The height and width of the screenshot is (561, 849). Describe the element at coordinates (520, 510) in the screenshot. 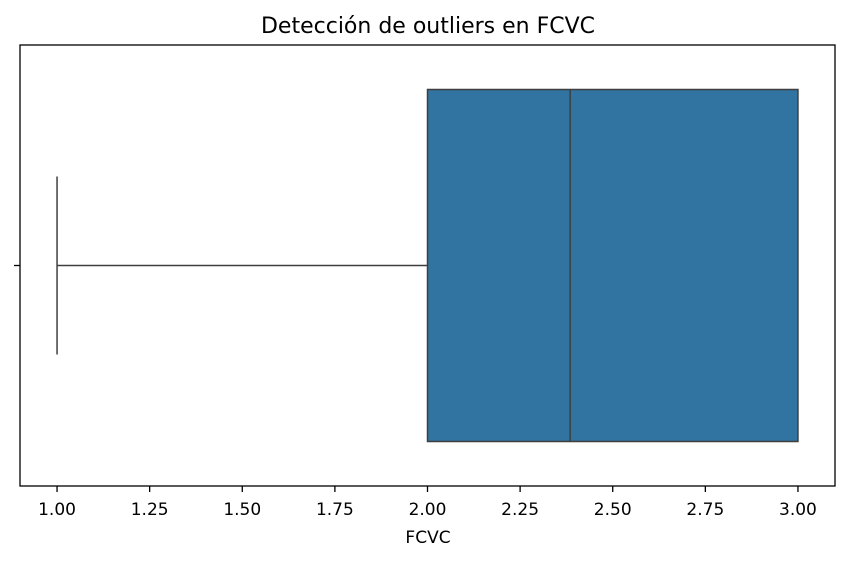

I see `x-tick-label: 2.25` at that location.